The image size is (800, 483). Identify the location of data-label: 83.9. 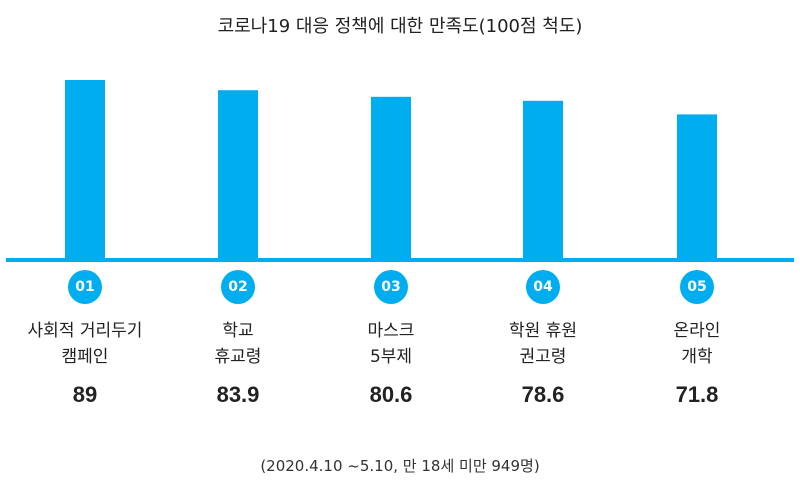
(238, 394).